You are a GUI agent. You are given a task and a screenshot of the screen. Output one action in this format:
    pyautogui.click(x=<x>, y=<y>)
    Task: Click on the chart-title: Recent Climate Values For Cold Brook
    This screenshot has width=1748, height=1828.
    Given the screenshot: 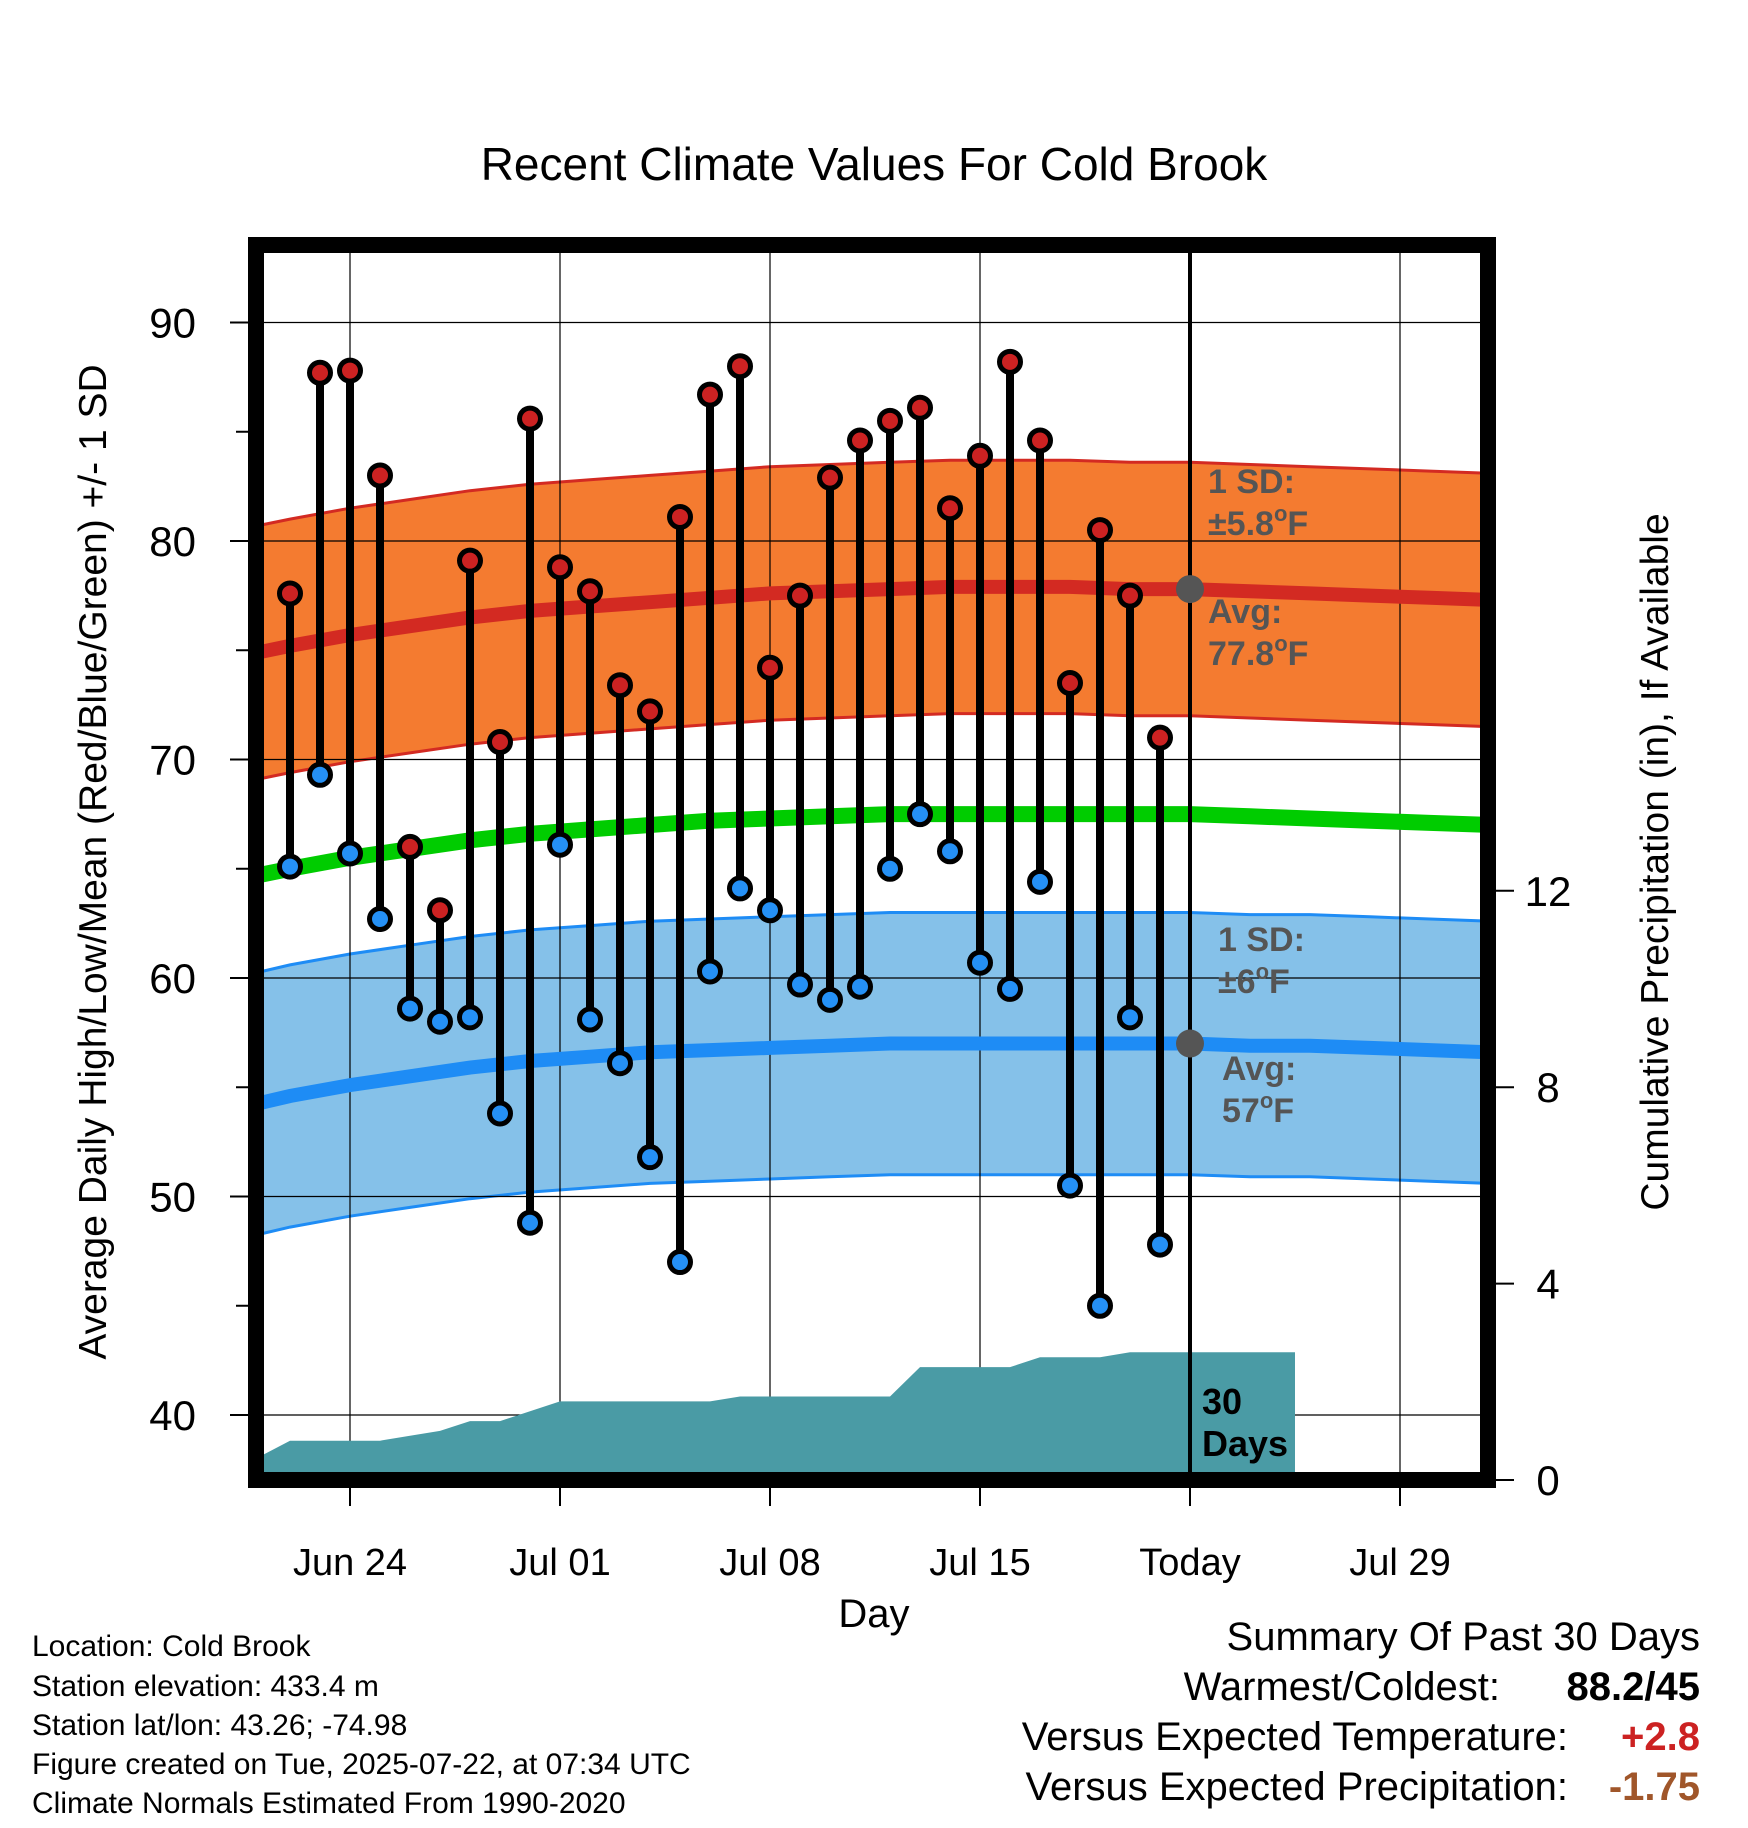 What is the action you would take?
    pyautogui.click(x=875, y=164)
    